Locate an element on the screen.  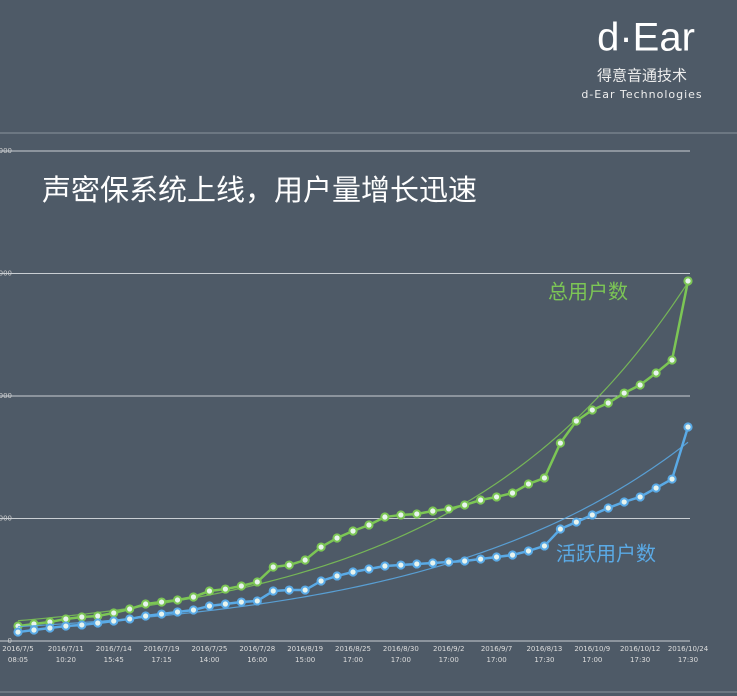
x-tick-label: 2016/9/2 17:00 is located at coordinates (448, 654).